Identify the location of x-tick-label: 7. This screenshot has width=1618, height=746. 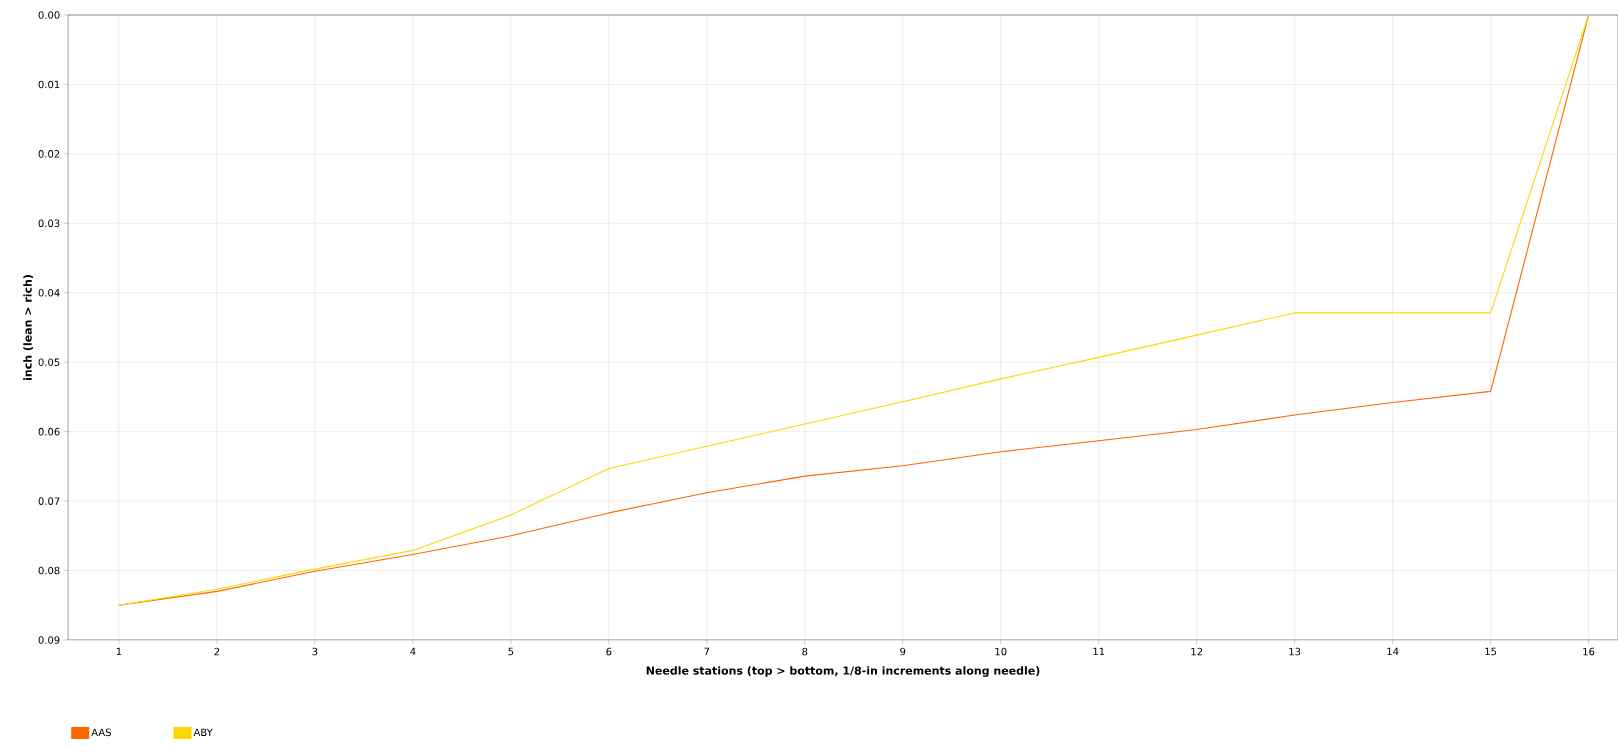
(707, 651).